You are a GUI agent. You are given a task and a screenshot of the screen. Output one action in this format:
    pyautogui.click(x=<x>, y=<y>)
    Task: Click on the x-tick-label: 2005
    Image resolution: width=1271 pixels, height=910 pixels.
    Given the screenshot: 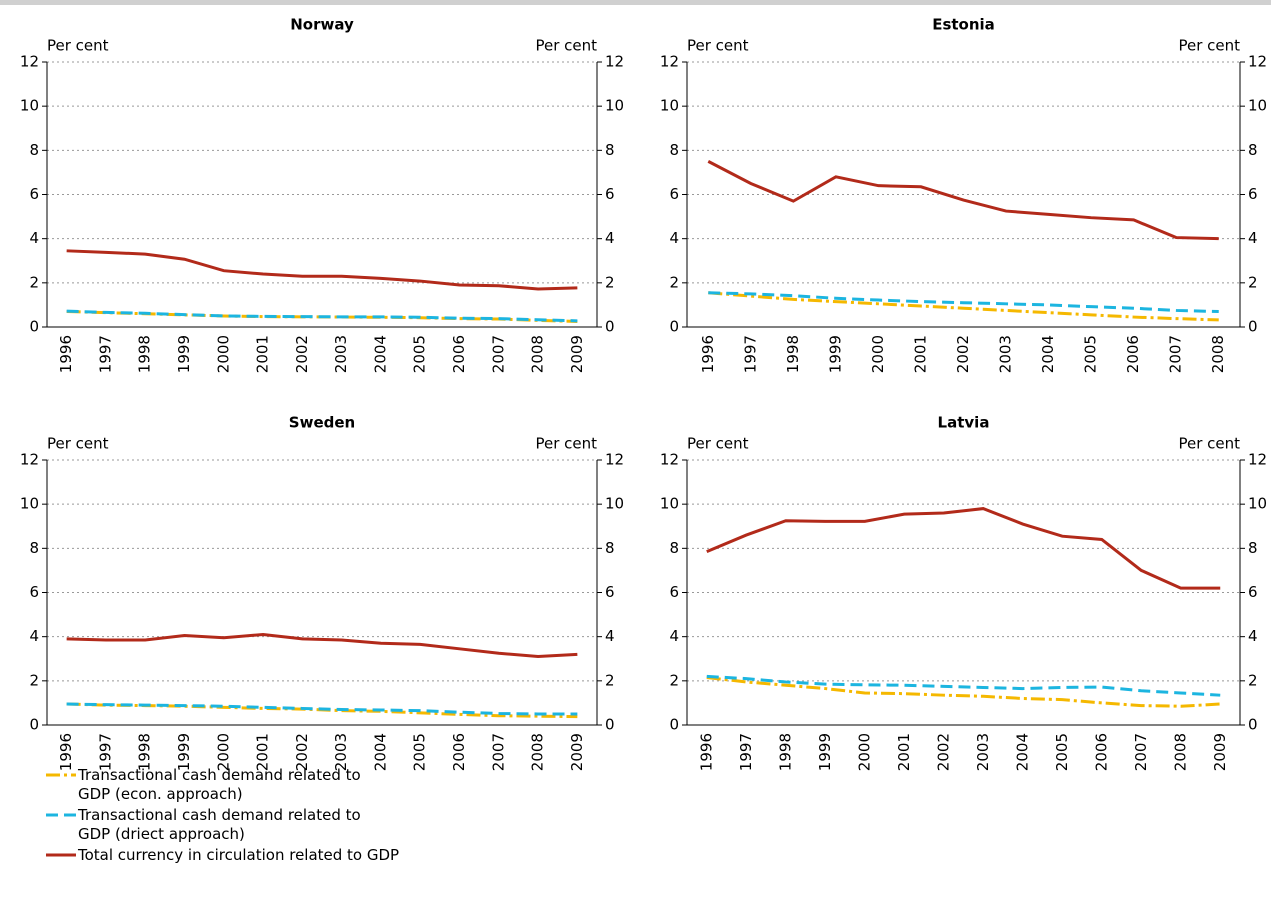 What is the action you would take?
    pyautogui.click(x=1062, y=752)
    